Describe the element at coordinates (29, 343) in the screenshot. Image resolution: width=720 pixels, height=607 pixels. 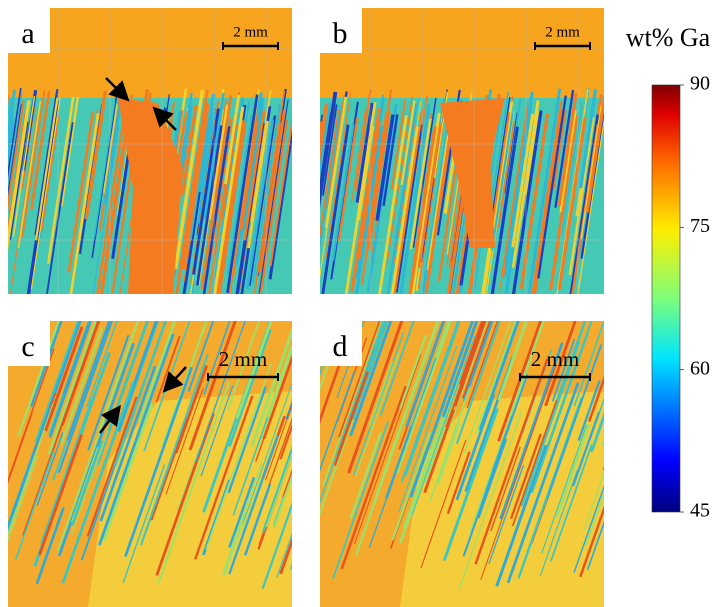
I see `label-box` at that location.